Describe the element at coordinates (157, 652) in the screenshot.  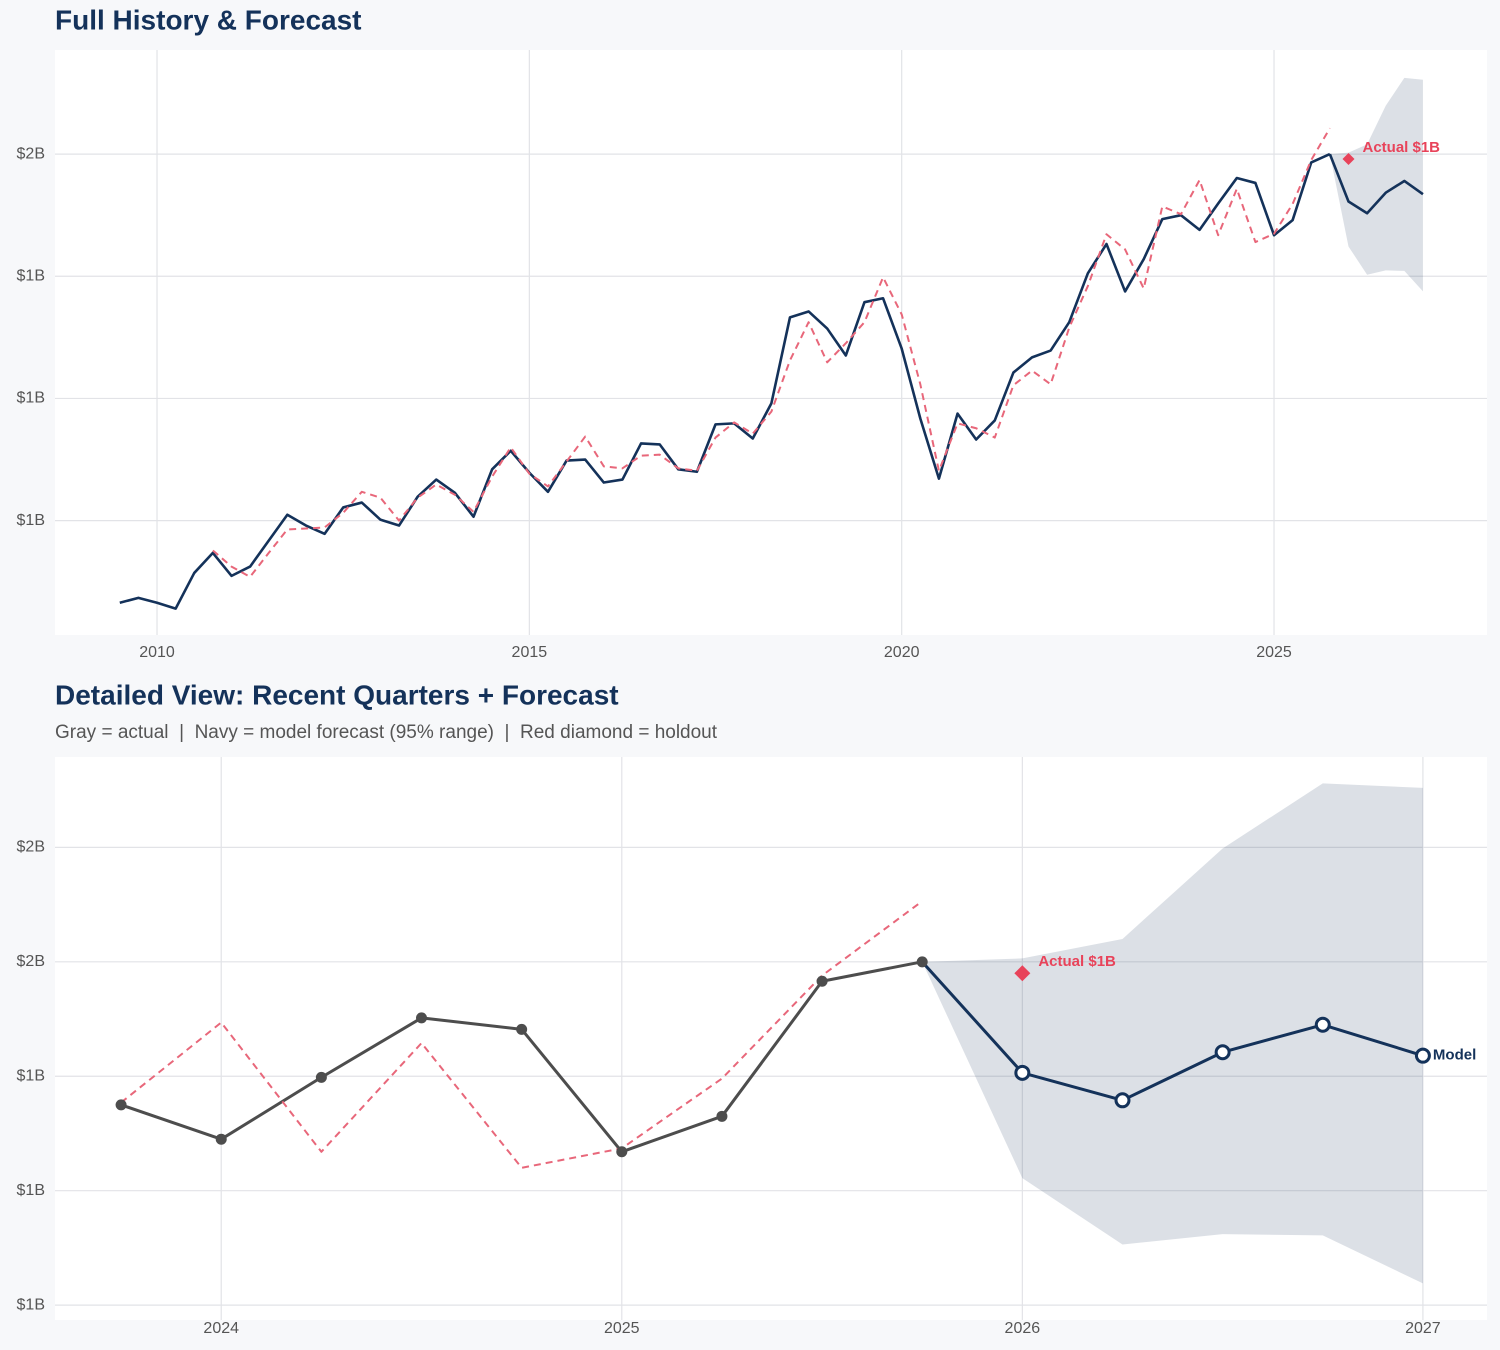
I see `x-tick-label: 2010` at that location.